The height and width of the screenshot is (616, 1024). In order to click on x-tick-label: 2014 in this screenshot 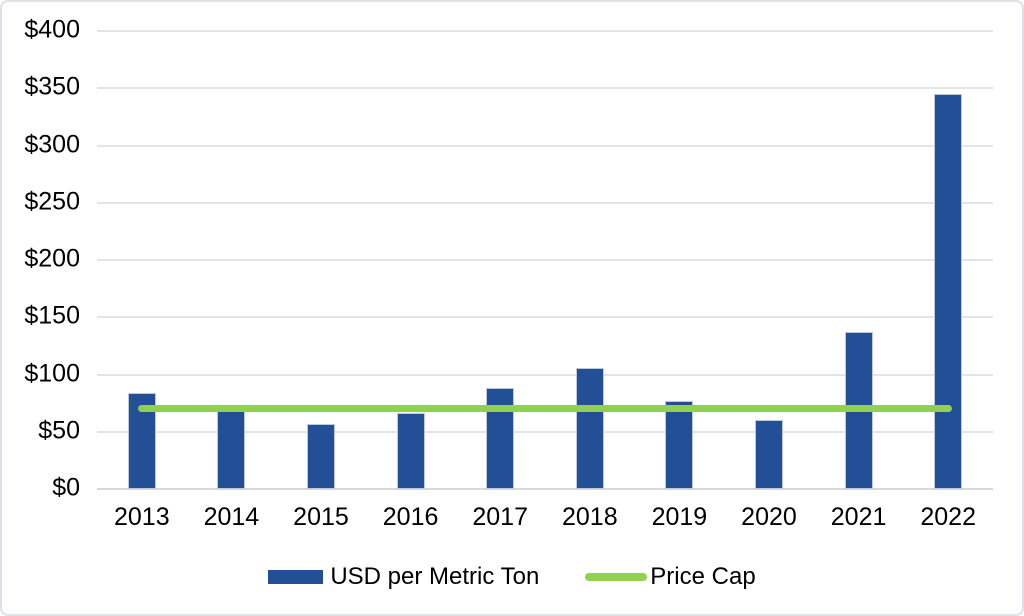, I will do `click(231, 517)`.